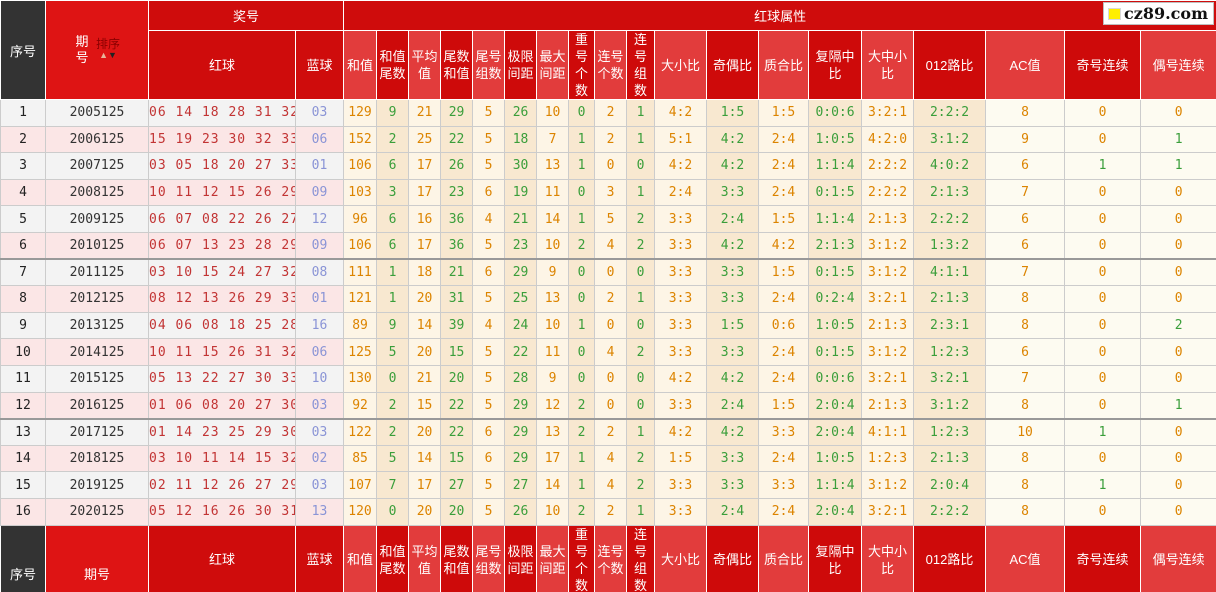 The height and width of the screenshot is (592, 1216). What do you see at coordinates (97, 139) in the screenshot?
I see `period-cell: 2006125` at bounding box center [97, 139].